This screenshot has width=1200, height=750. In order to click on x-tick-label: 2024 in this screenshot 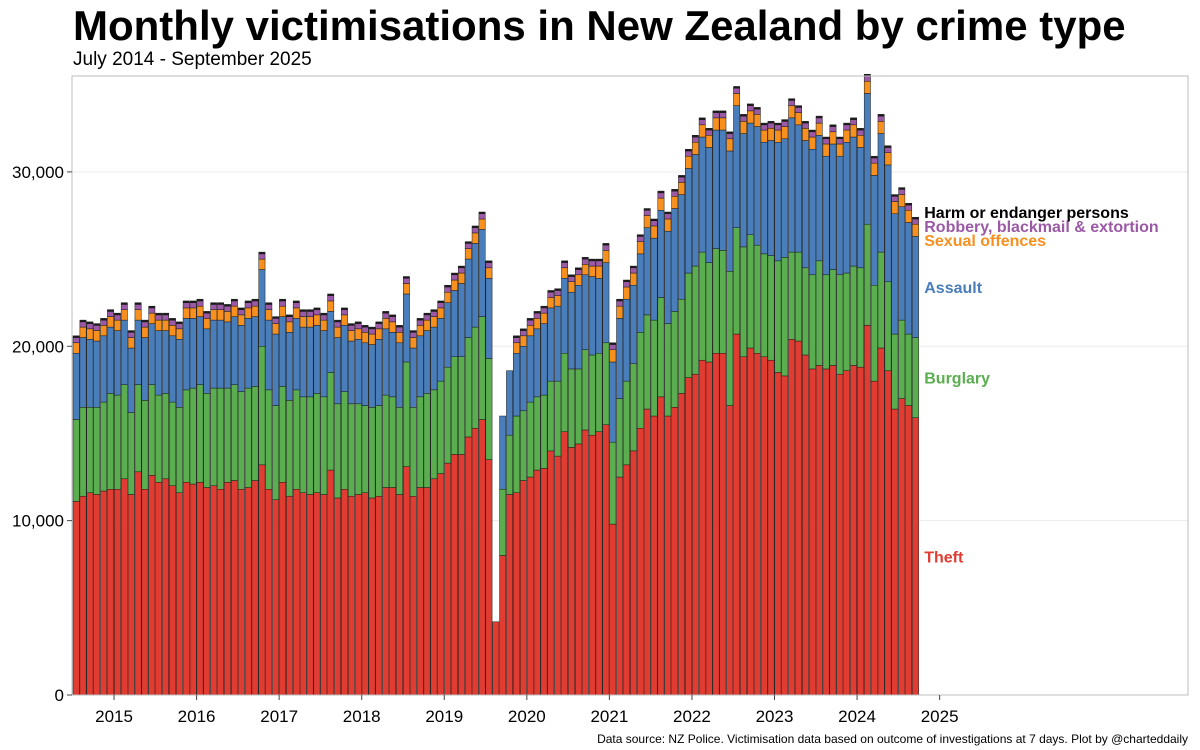, I will do `click(857, 716)`.